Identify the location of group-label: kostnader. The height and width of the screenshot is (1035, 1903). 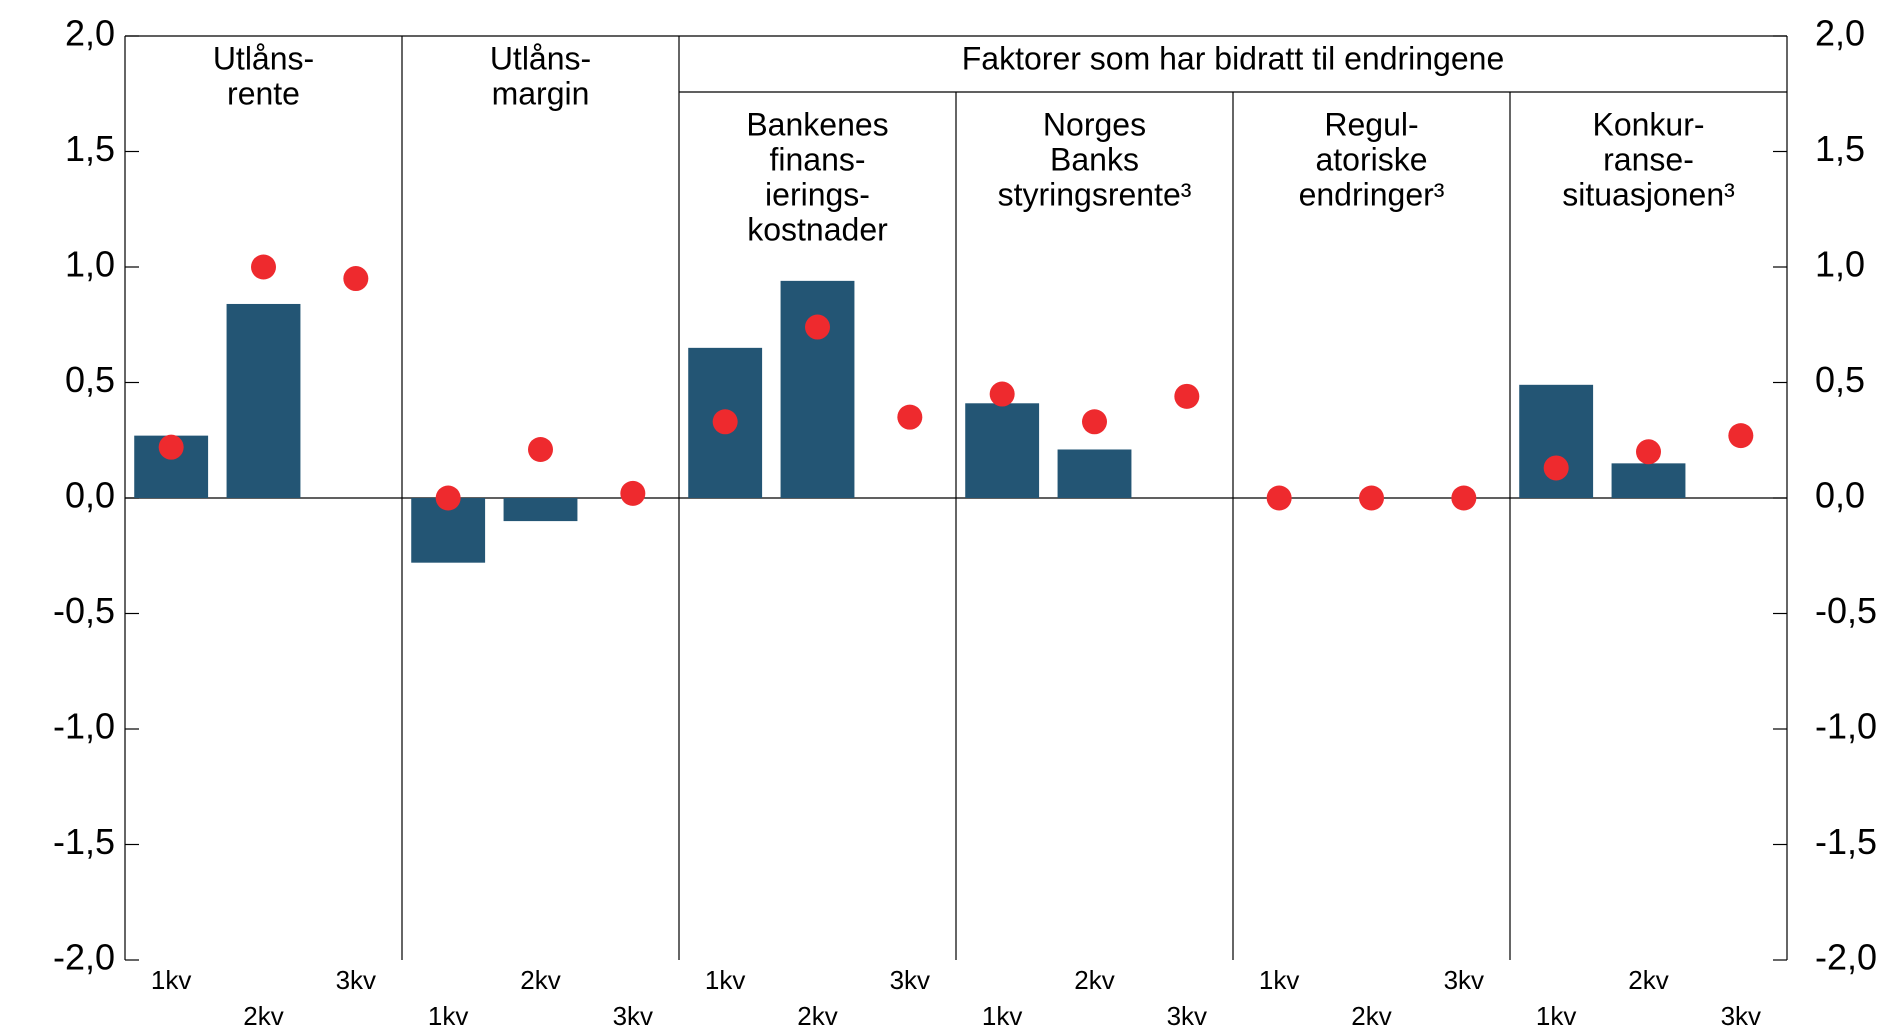
(817, 229).